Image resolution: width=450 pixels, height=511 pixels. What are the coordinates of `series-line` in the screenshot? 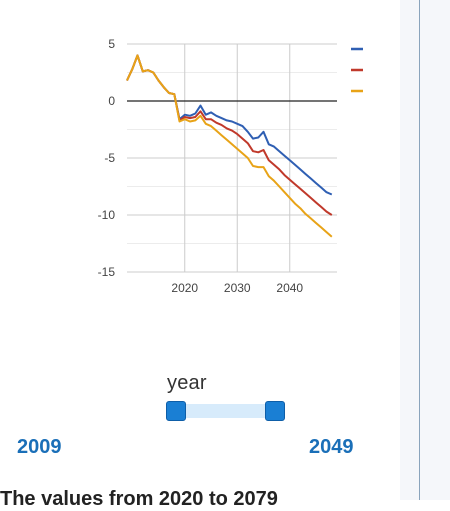 It's located at (229, 125).